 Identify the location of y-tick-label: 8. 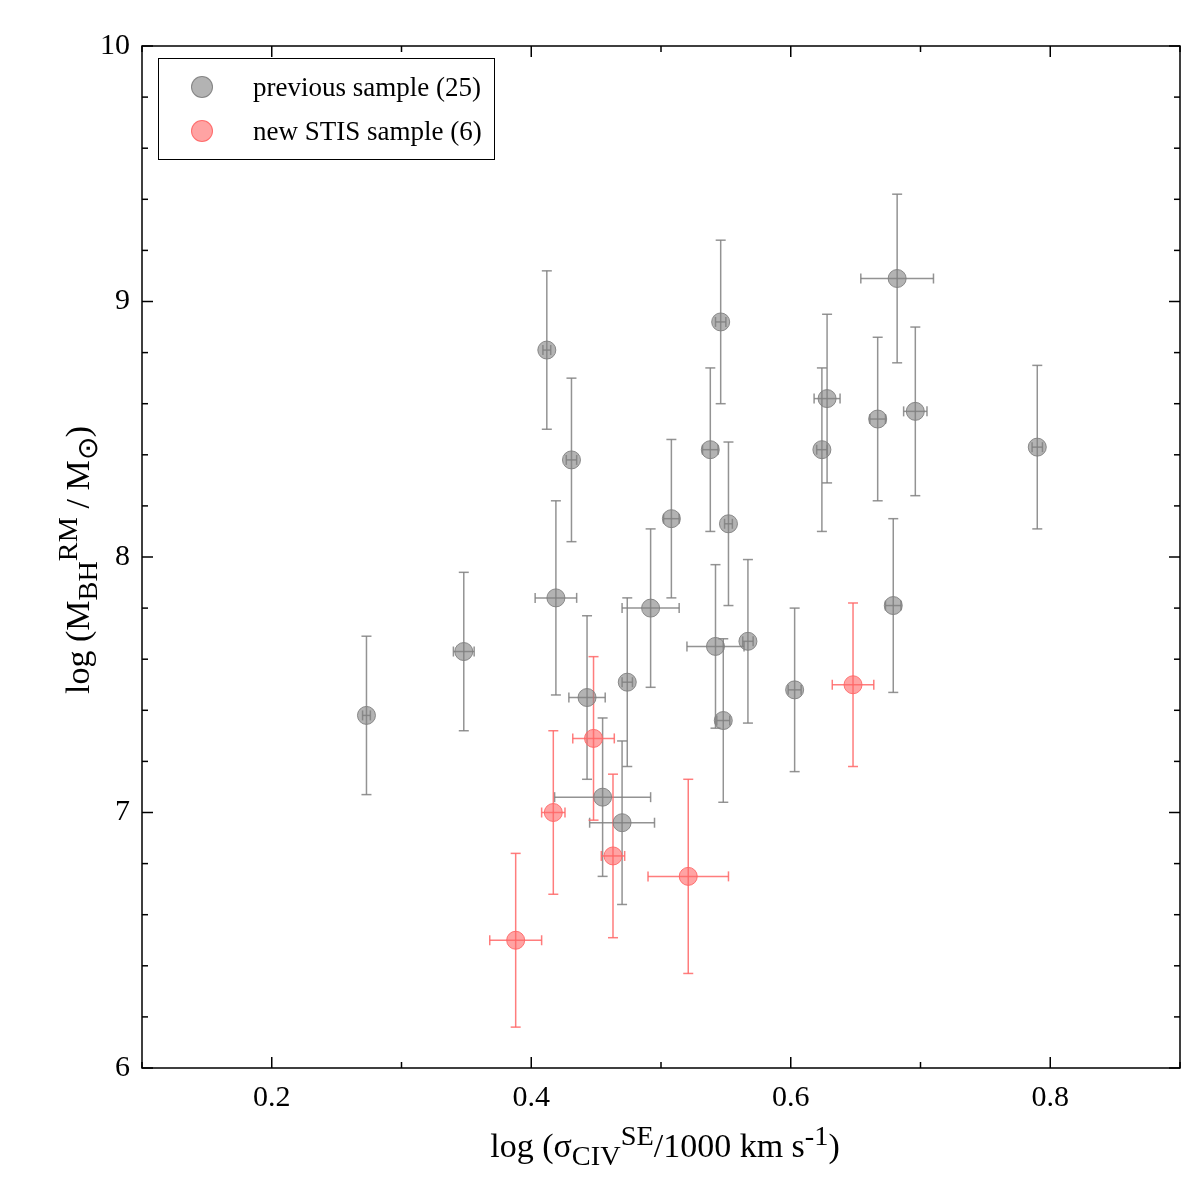
(122, 554).